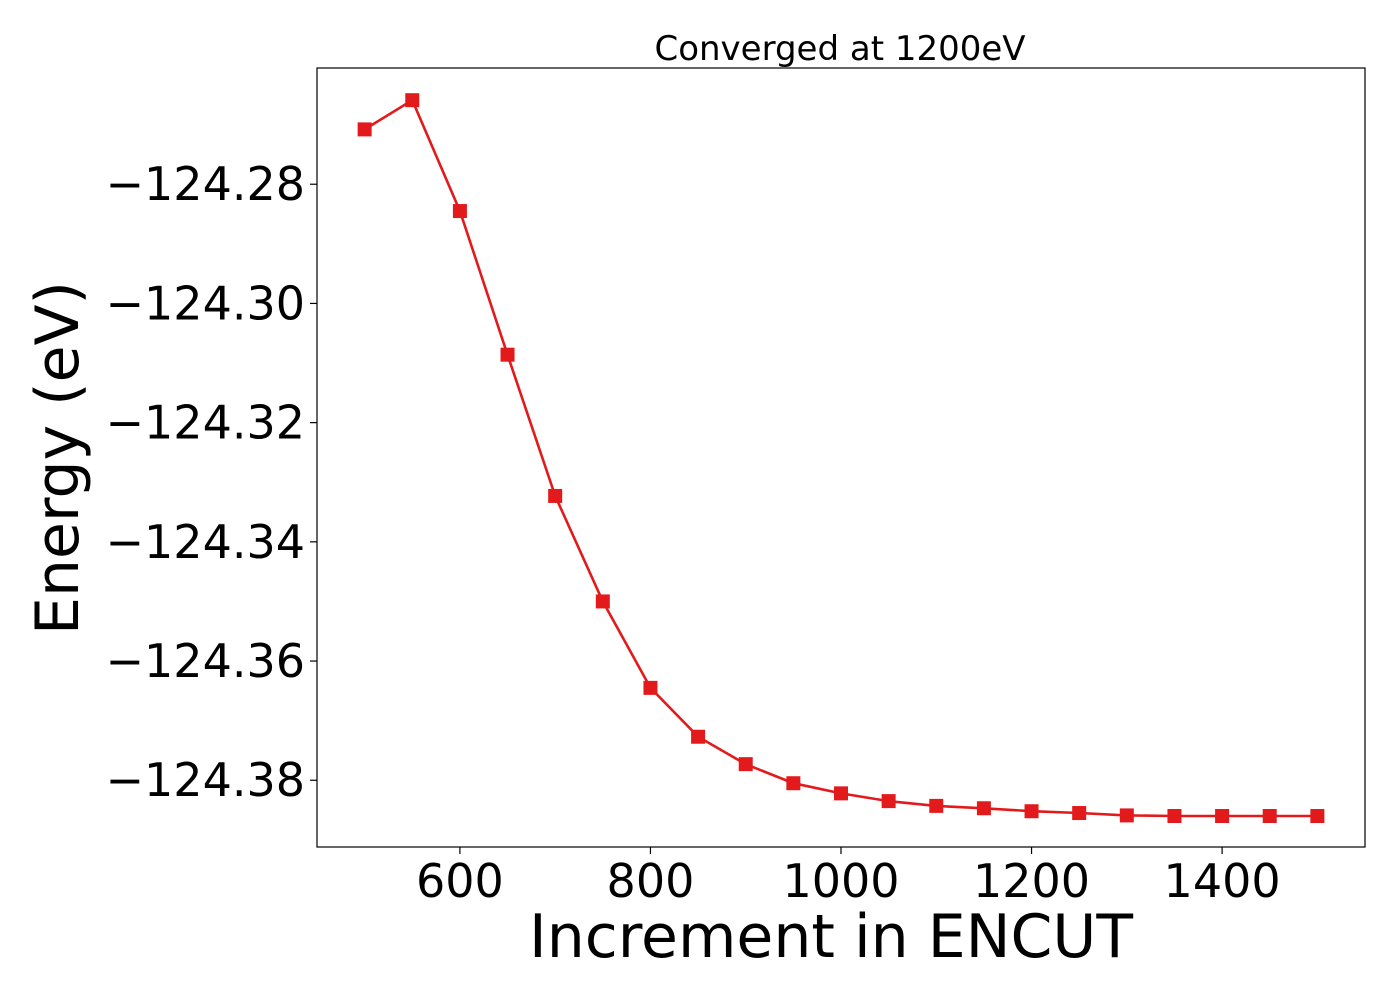 Image resolution: width=1400 pixels, height=1004 pixels. What do you see at coordinates (206, 780) in the screenshot?
I see `y-tick-label: −124.38` at bounding box center [206, 780].